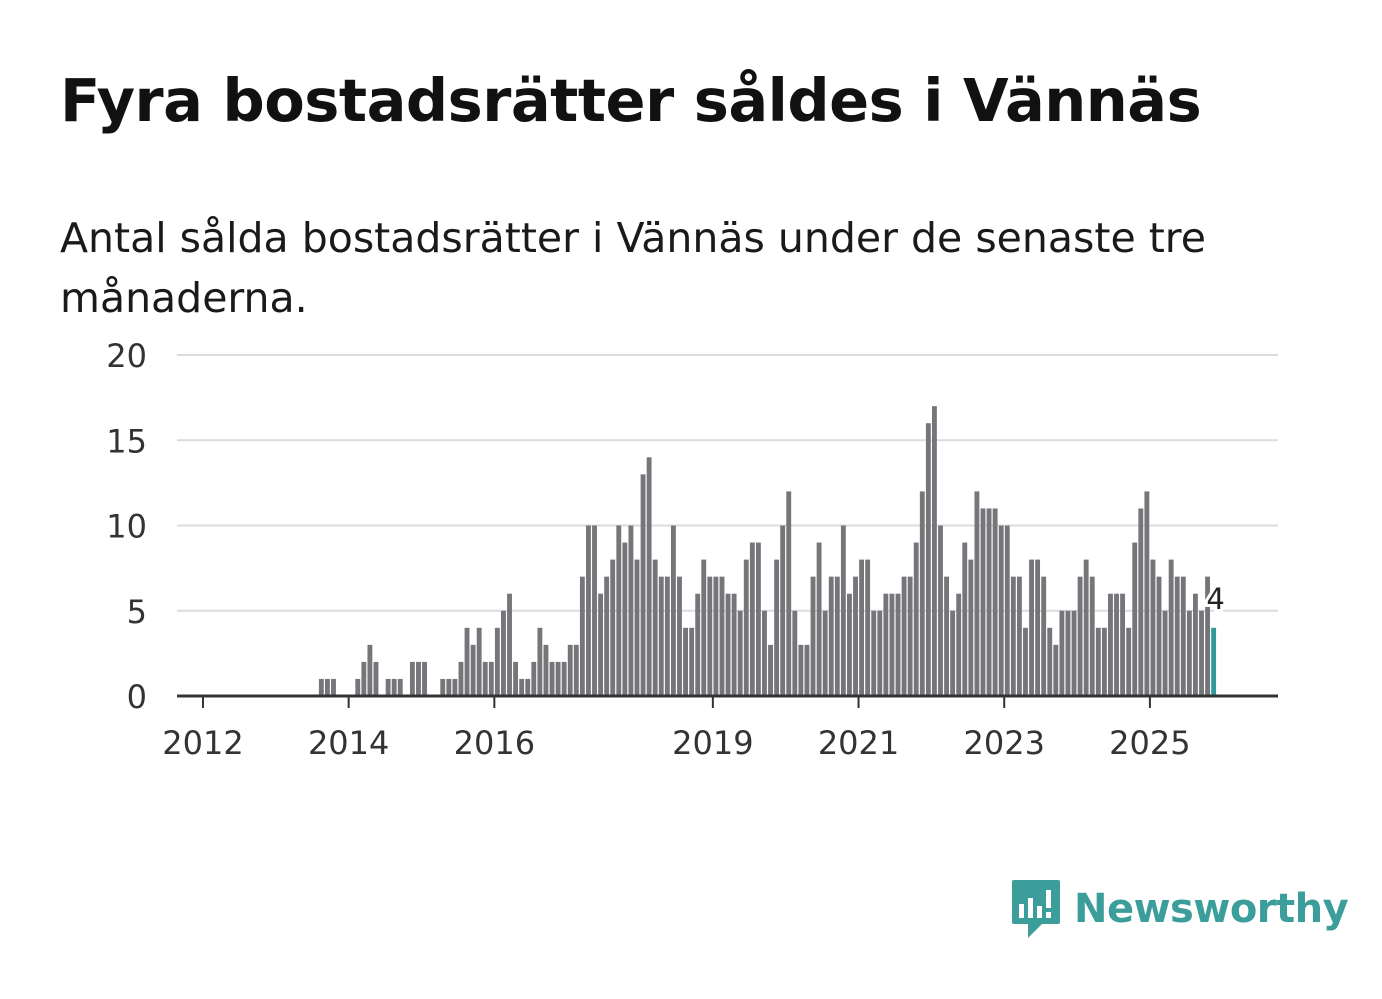 The image size is (1382, 999). Describe the element at coordinates (631, 100) in the screenshot. I see `chart-title: Fyra bostadsrätter såldes i Vännäs` at that location.